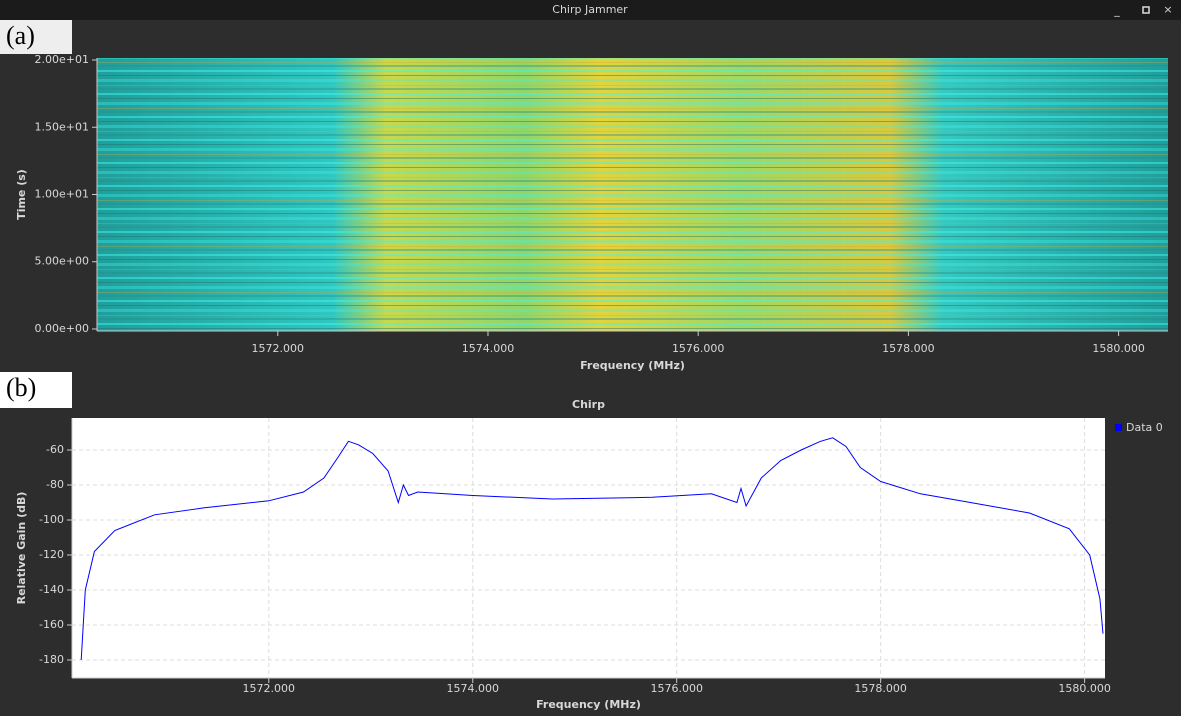 The width and height of the screenshot is (1181, 716). What do you see at coordinates (1118, 427) in the screenshot?
I see `legend-swatch` at bounding box center [1118, 427].